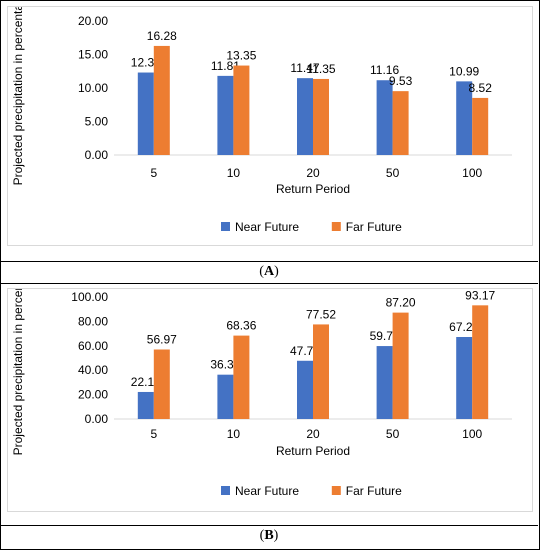 This screenshot has height=550, width=540. I want to click on chart-b-data-label: 36.33, so click(225, 365).